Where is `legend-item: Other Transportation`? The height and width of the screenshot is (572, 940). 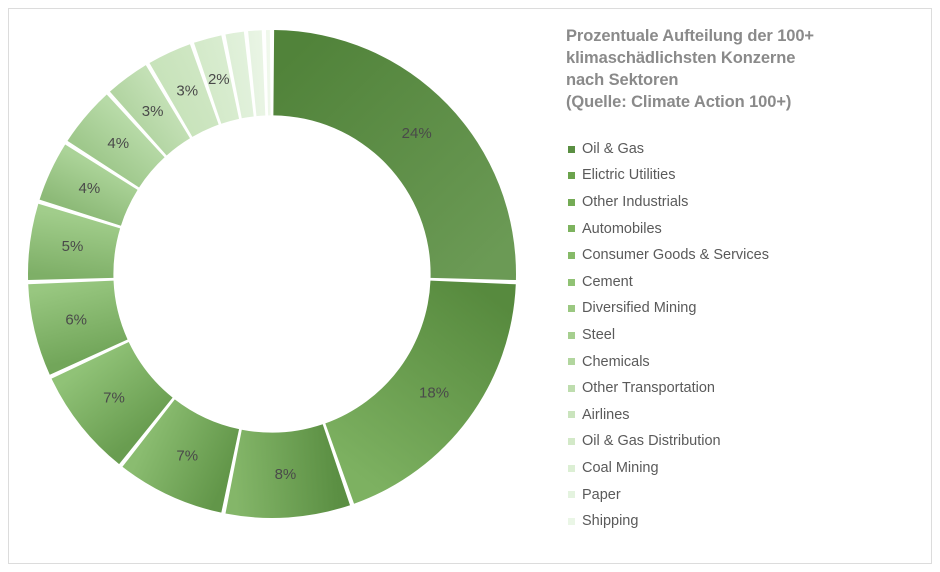
legend-item: Other Transportation is located at coordinates (744, 388).